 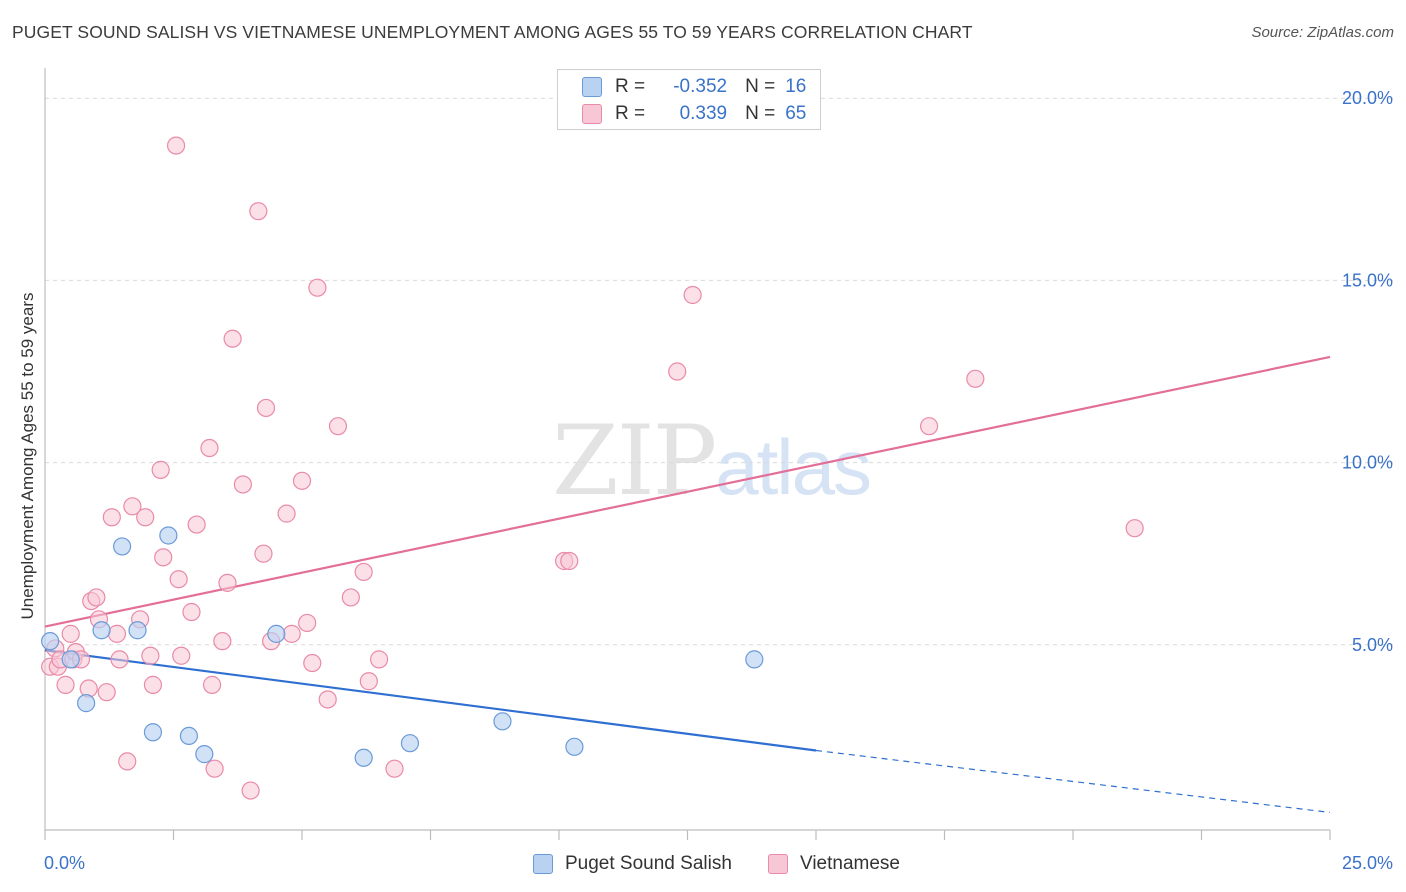 What do you see at coordinates (1372, 645) in the screenshot?
I see `y-tick-label: 5.0%` at bounding box center [1372, 645].